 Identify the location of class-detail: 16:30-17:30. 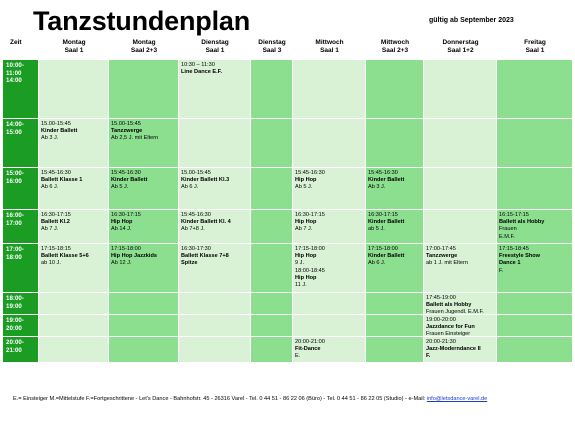
(196, 249).